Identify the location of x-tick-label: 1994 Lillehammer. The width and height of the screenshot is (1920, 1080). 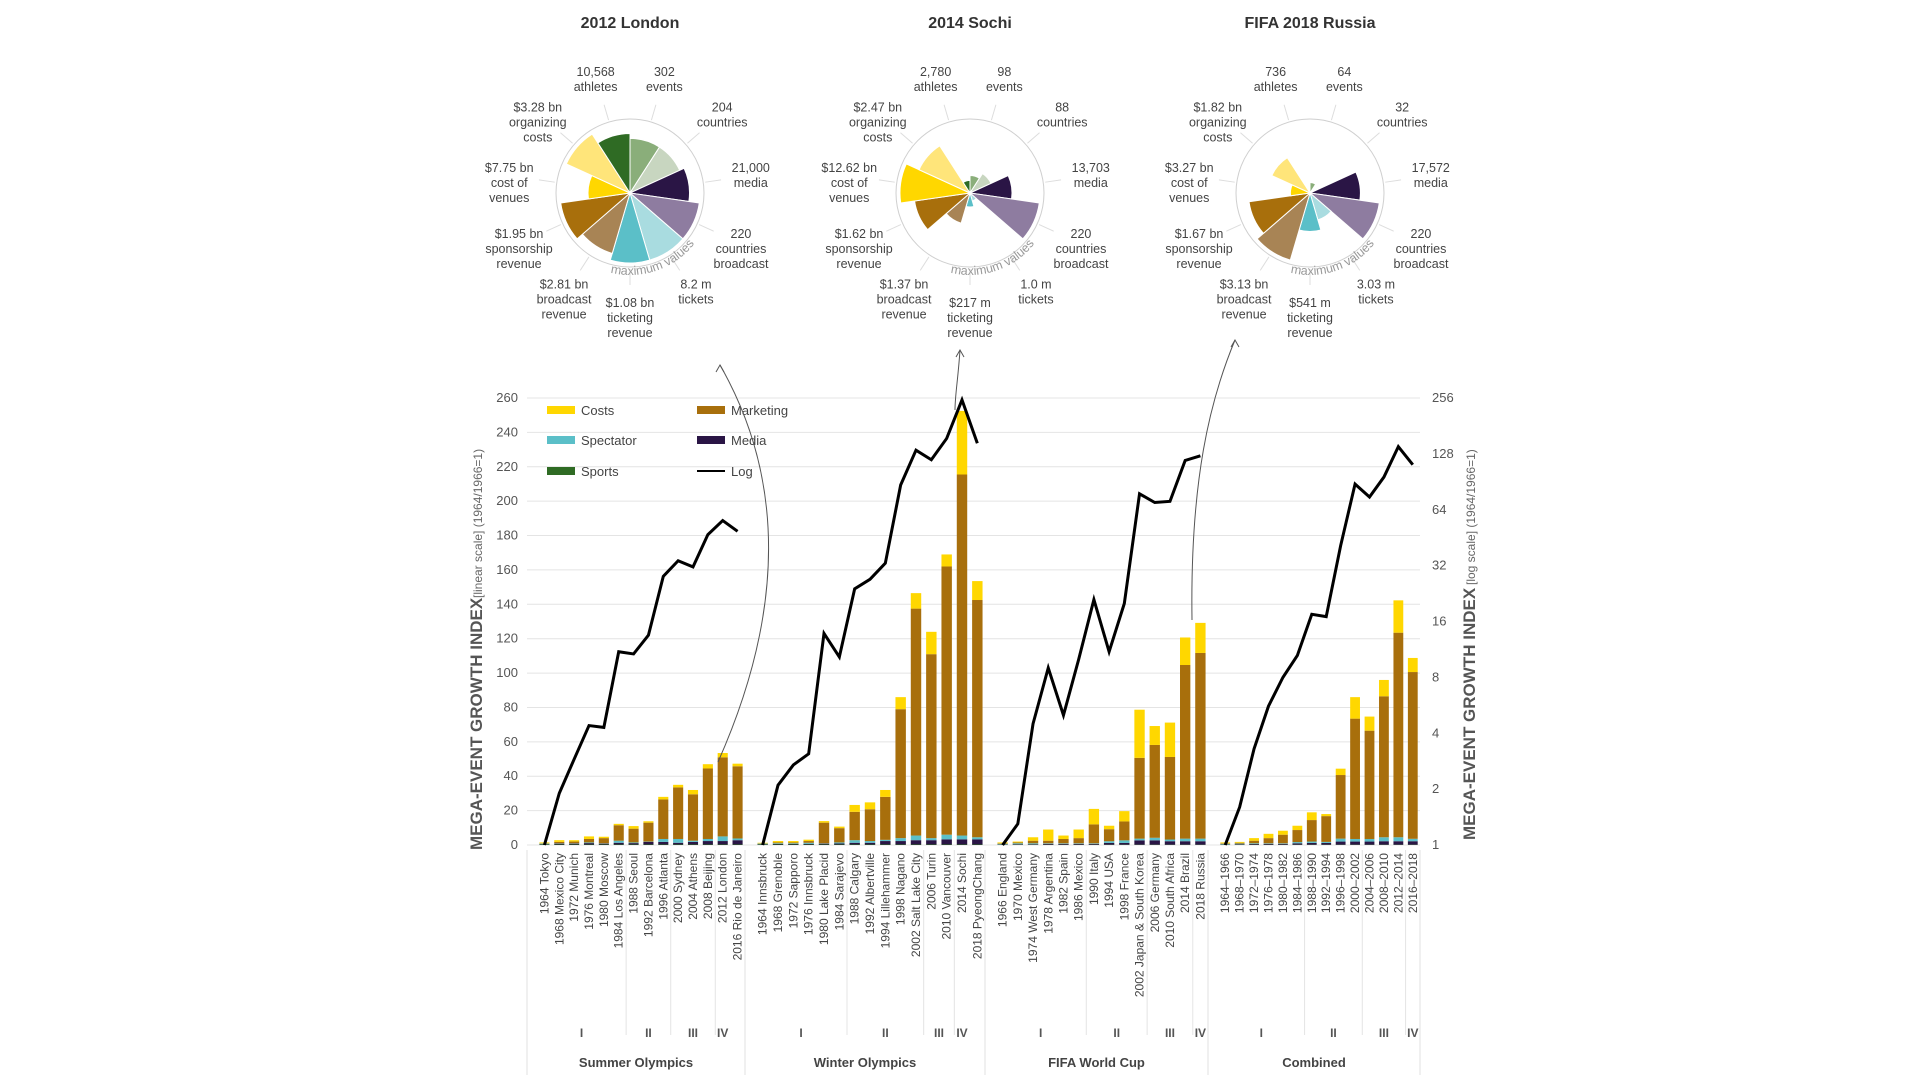
(885, 900).